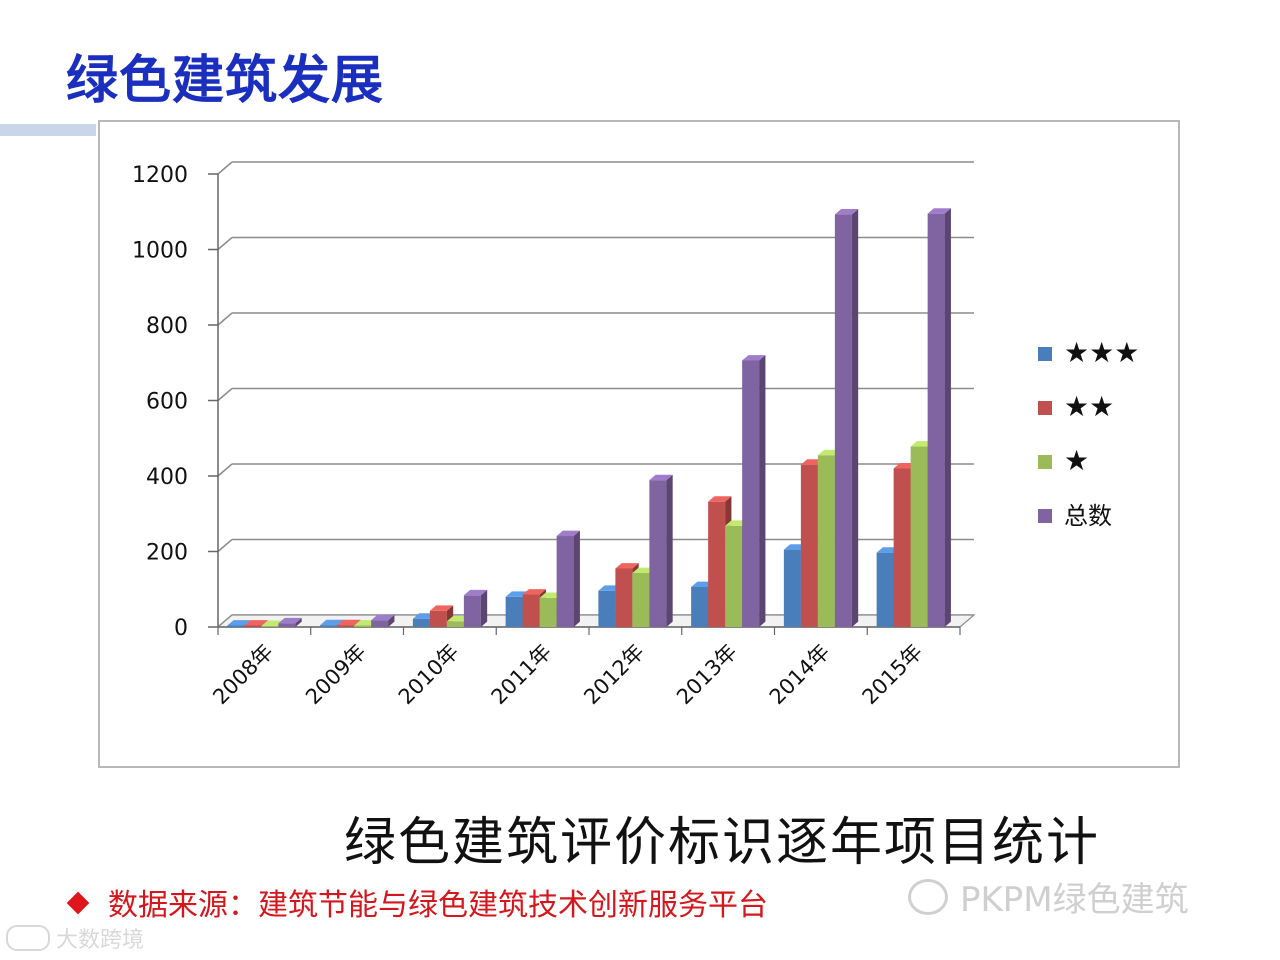  I want to click on watermark-left: 大数跨境, so click(75, 938).